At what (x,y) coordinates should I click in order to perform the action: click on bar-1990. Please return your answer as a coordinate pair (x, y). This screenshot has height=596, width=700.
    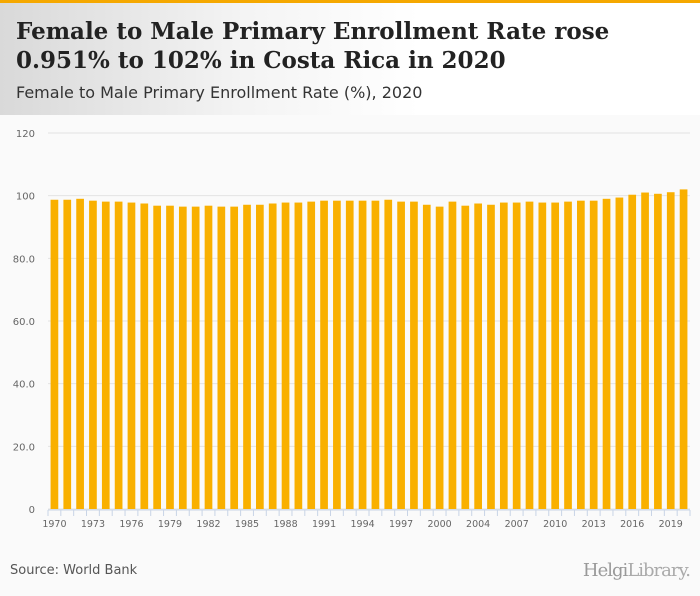
    Looking at the image, I should click on (311, 355).